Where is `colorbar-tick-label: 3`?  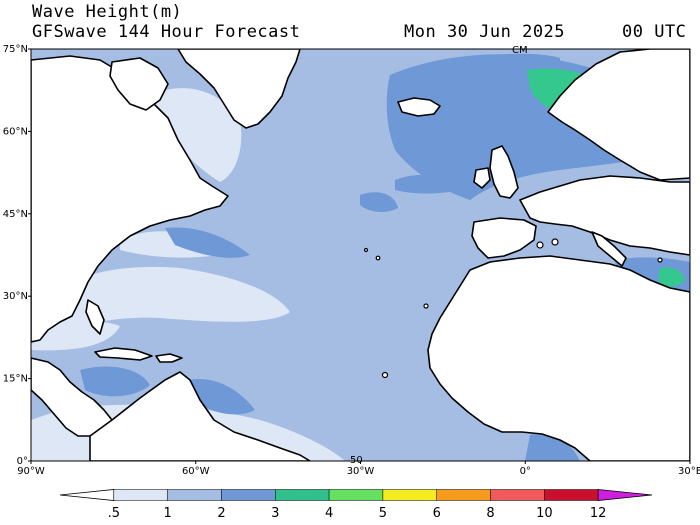
colorbar-tick-label: 3 is located at coordinates (275, 513).